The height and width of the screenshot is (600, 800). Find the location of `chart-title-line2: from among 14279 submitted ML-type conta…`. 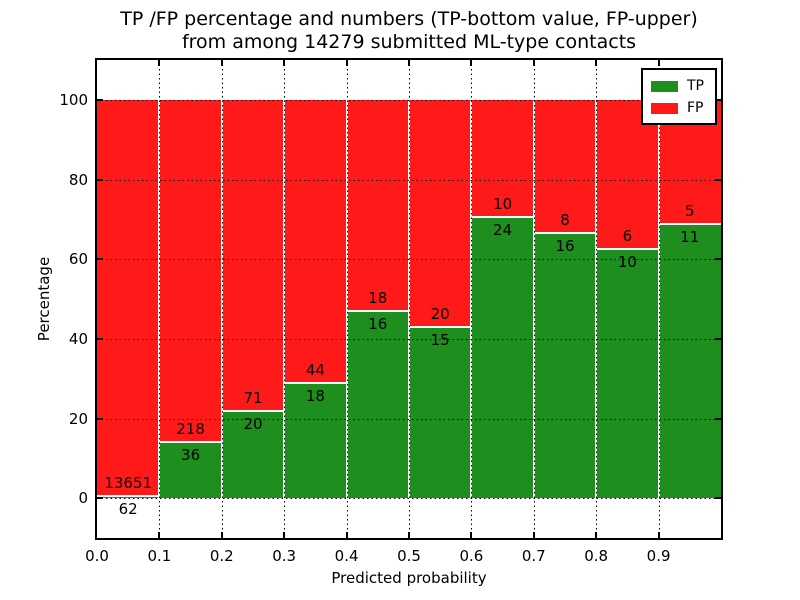

chart-title-line2: from among 14279 submitted ML-type conta… is located at coordinates (409, 42).